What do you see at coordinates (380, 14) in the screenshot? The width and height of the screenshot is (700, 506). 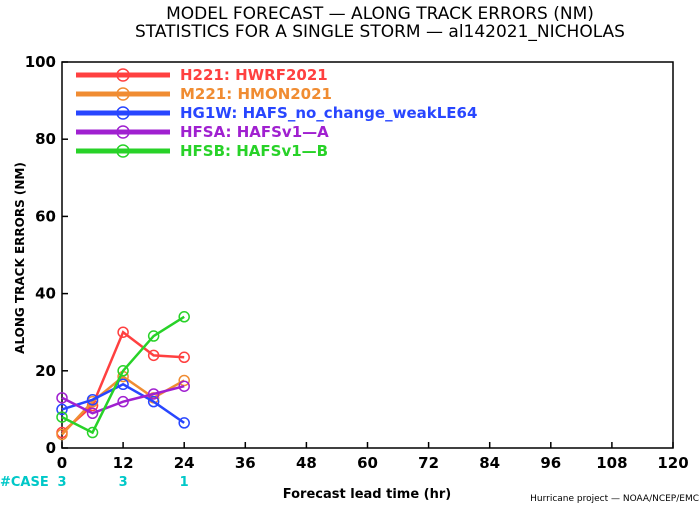 I see `chart-title: MODEL FORECAST — ALONG TRACK ERRORS (NM)` at bounding box center [380, 14].